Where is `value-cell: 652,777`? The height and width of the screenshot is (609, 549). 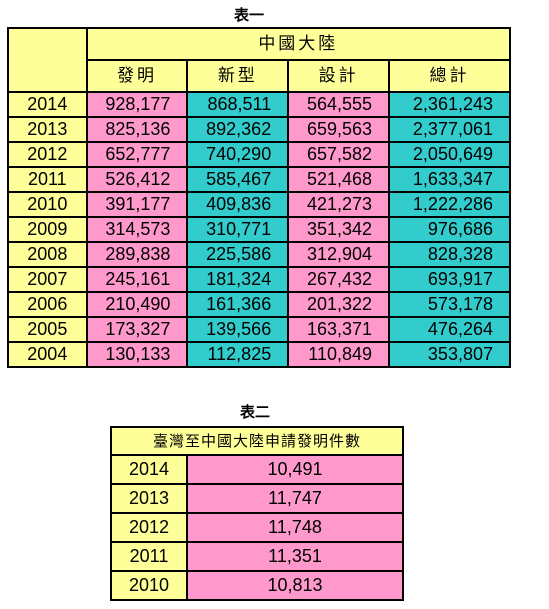
value-cell: 652,777 is located at coordinates (137, 154).